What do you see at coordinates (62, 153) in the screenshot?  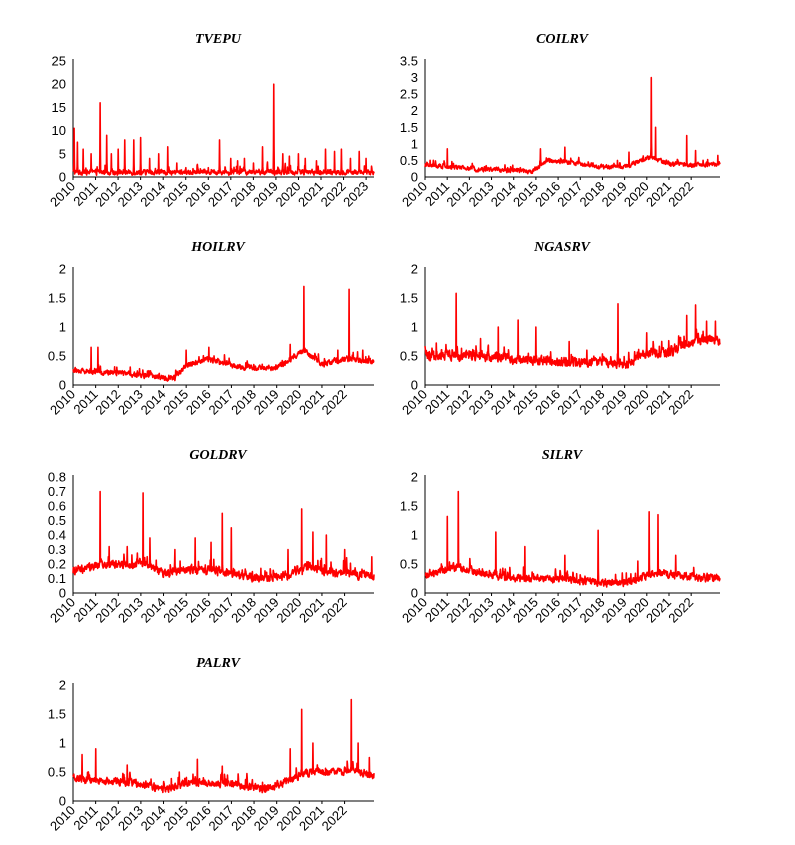 I see `y-tick-label: 5` at bounding box center [62, 153].